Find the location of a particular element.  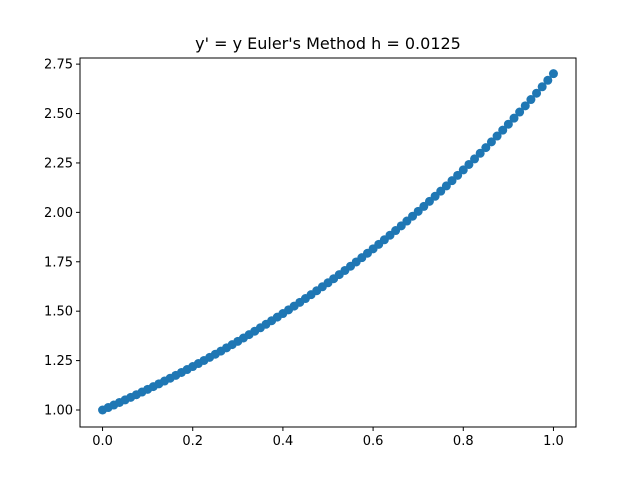

y-tick-label: 2.25 is located at coordinates (58, 163).